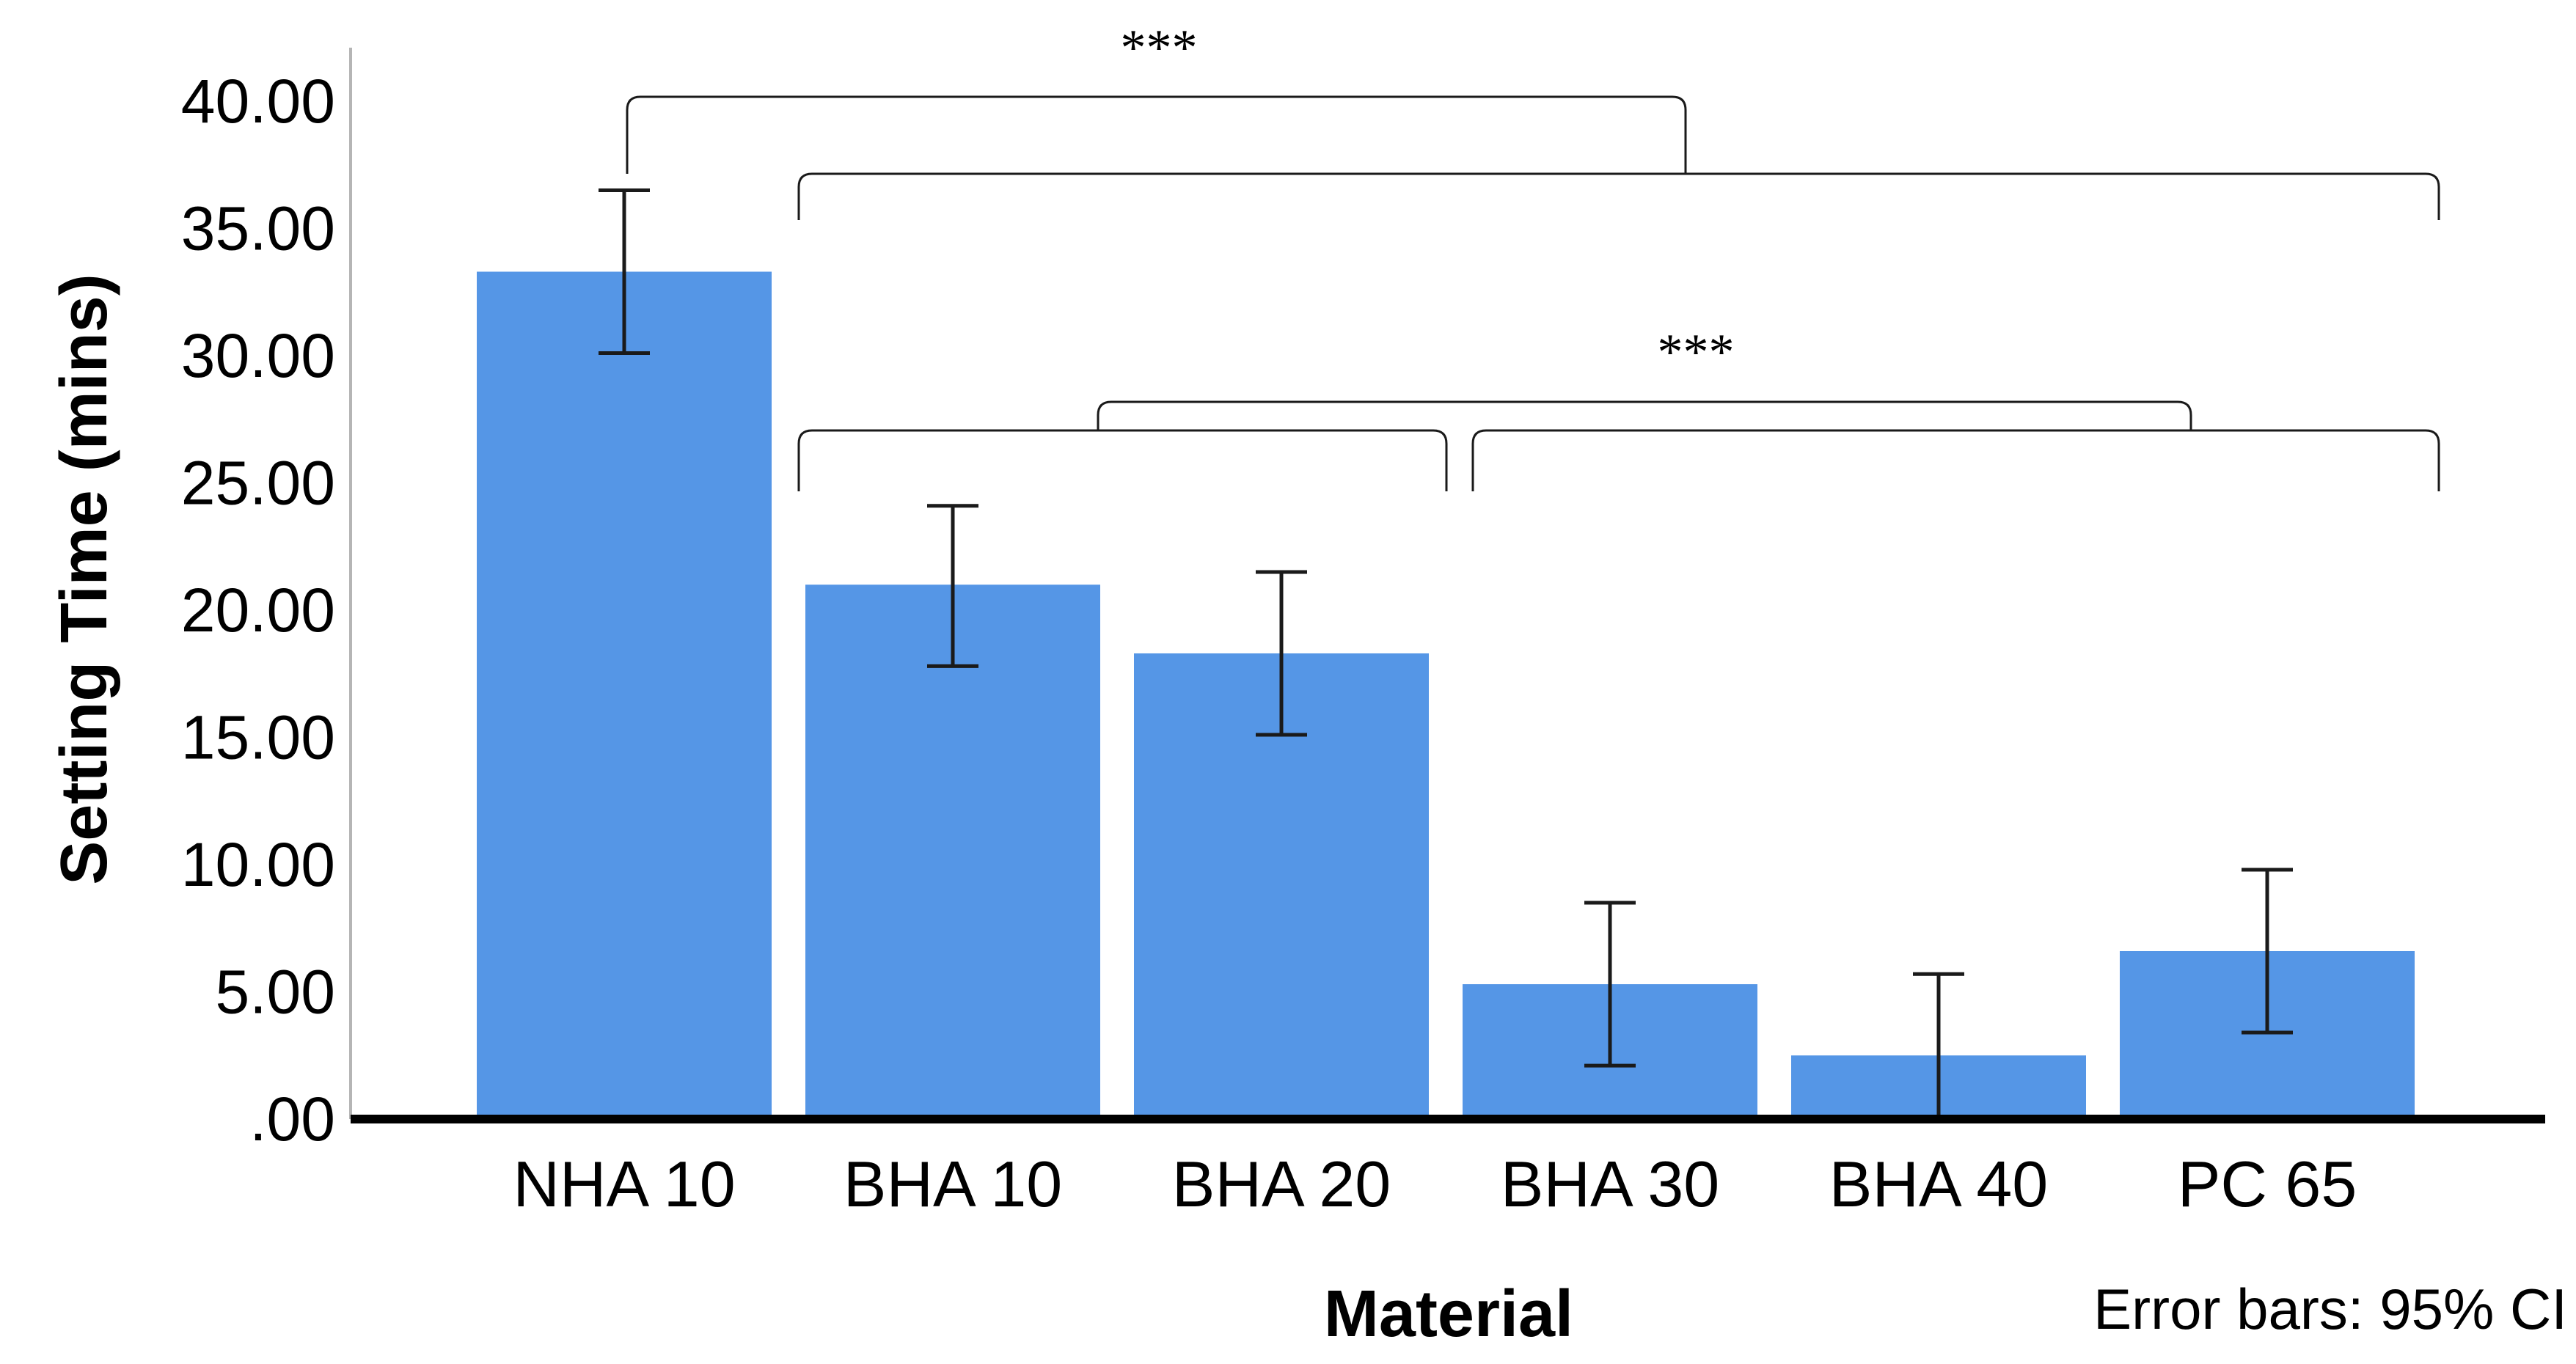  What do you see at coordinates (1610, 1184) in the screenshot?
I see `x-tick-label: BHA 30` at bounding box center [1610, 1184].